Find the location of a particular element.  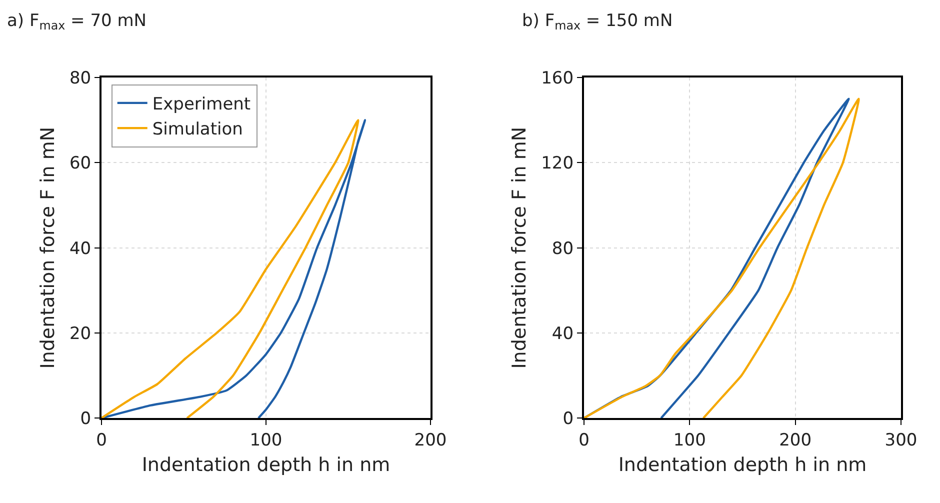

y-tick-label: 160 is located at coordinates (557, 78).